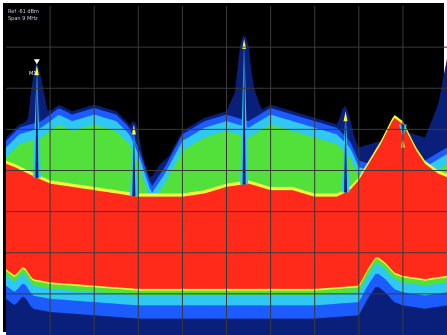 The image size is (447, 335). I want to click on readout-panel: Ref -61 dBm Span 9 MHz, so click(23, 16).